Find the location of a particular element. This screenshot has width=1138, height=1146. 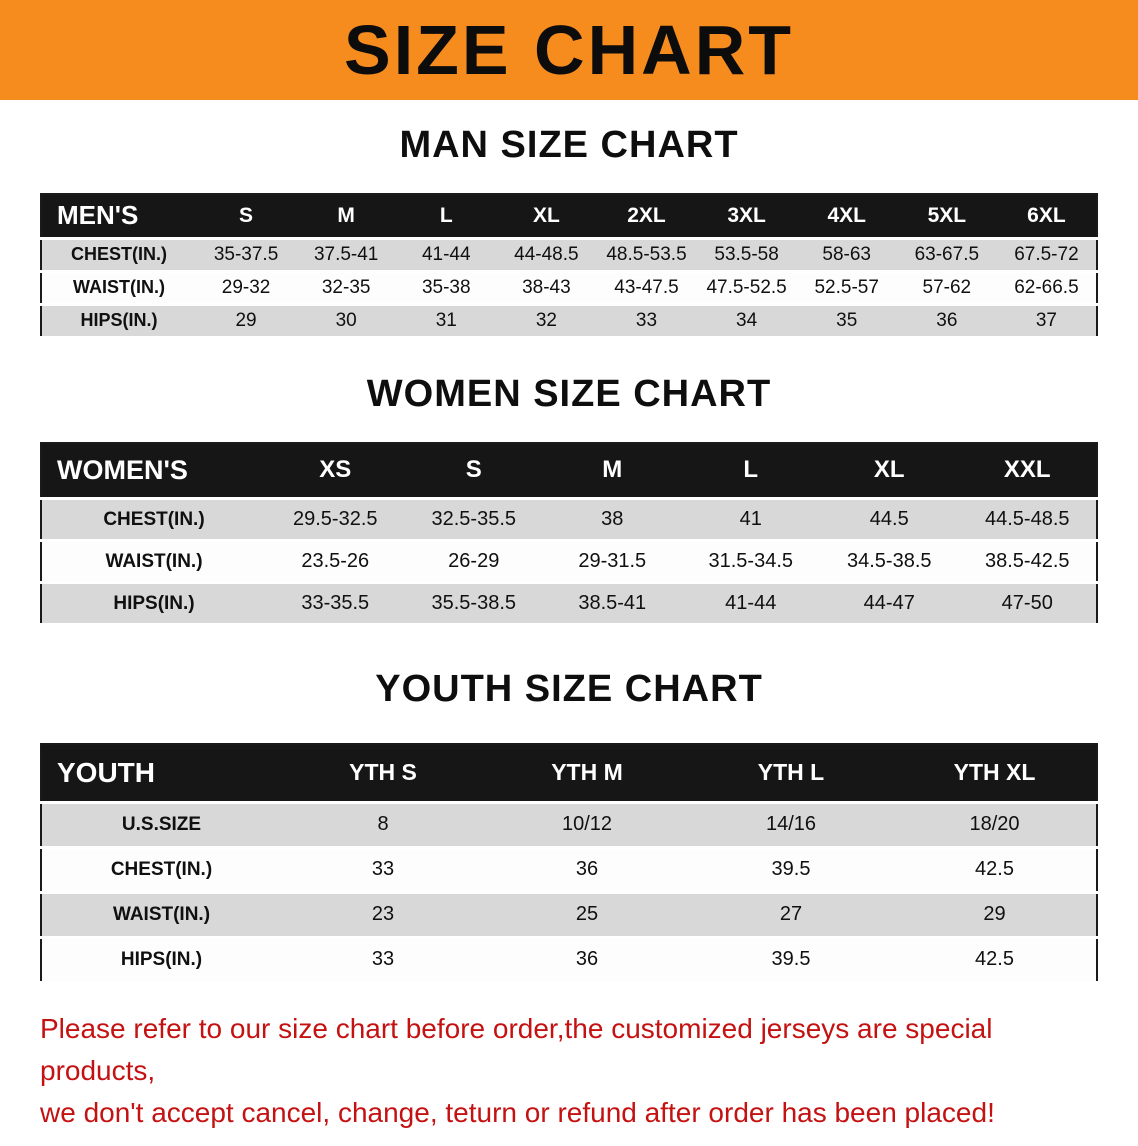

size-cell: 35.5-38.5 is located at coordinates (473, 603).